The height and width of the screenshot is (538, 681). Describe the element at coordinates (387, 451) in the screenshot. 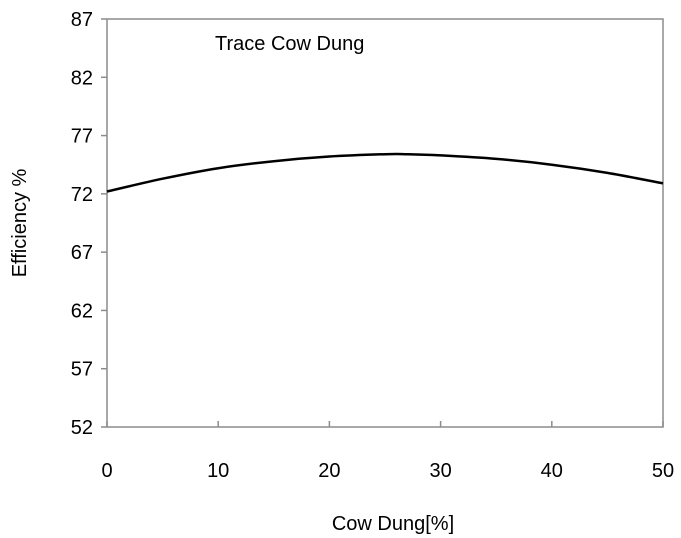

I see `x-axis: 0 10 20 30 40 50` at that location.